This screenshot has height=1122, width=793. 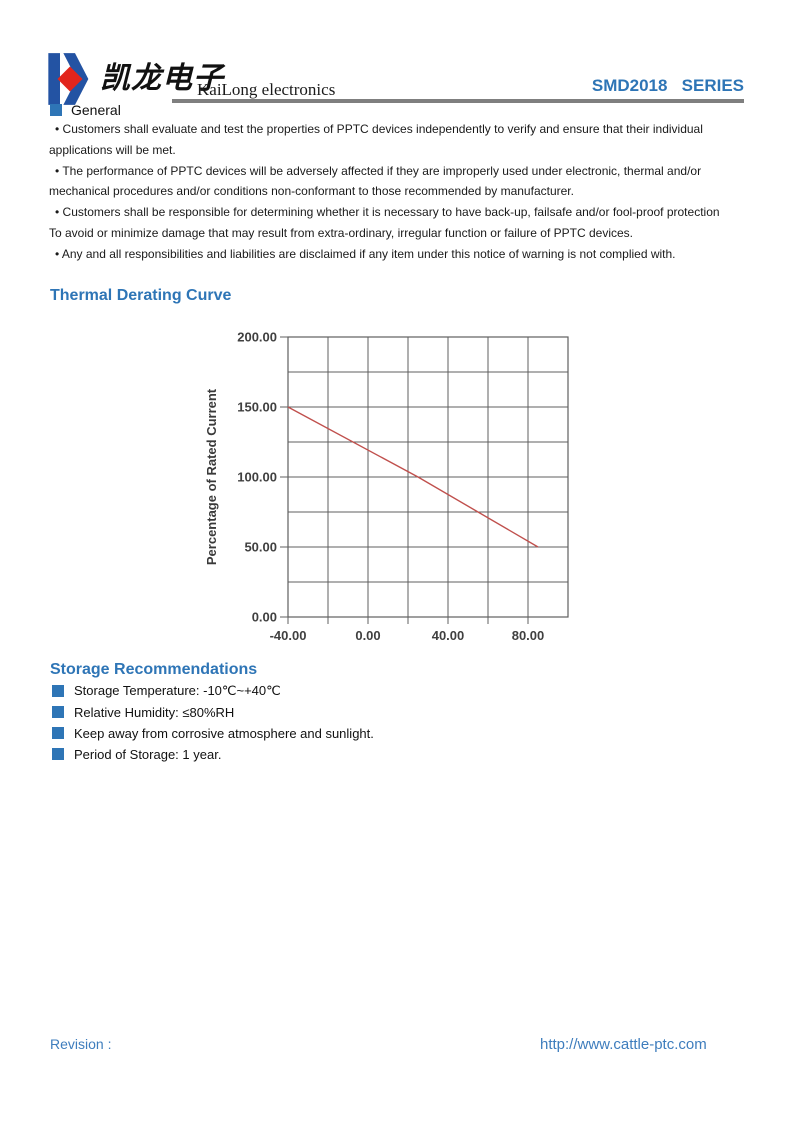 I want to click on header-divider, so click(x=458, y=101).